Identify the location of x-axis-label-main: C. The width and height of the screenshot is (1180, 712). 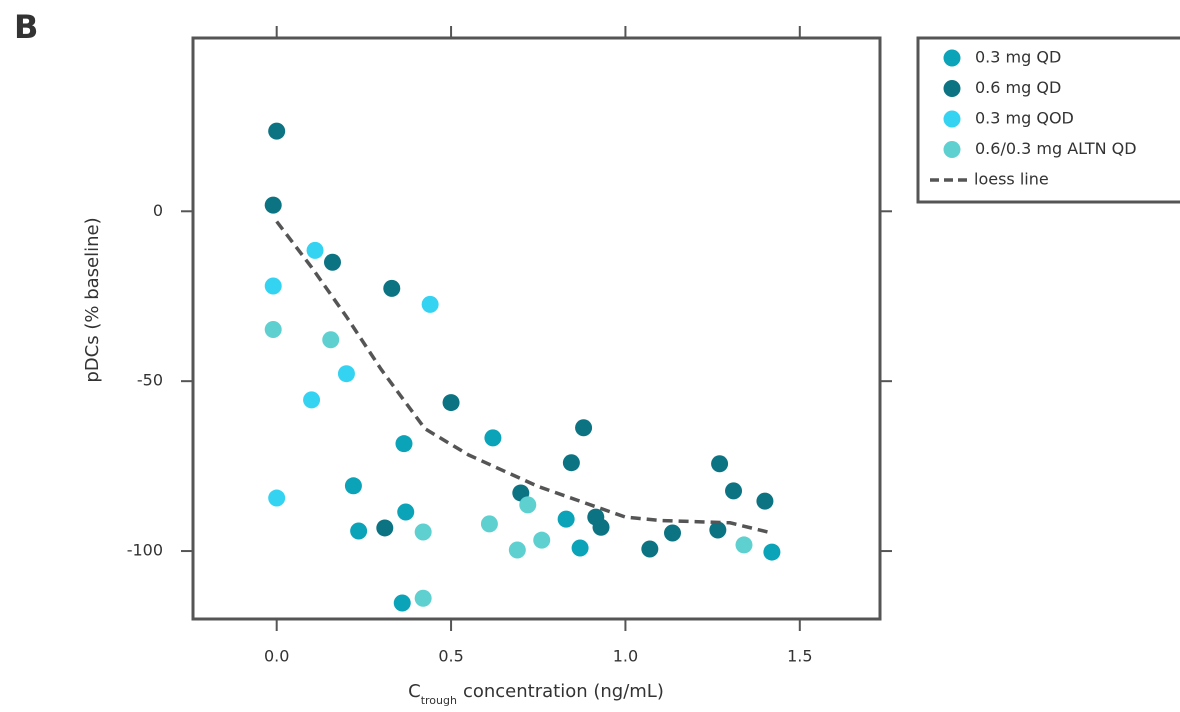
(414, 691).